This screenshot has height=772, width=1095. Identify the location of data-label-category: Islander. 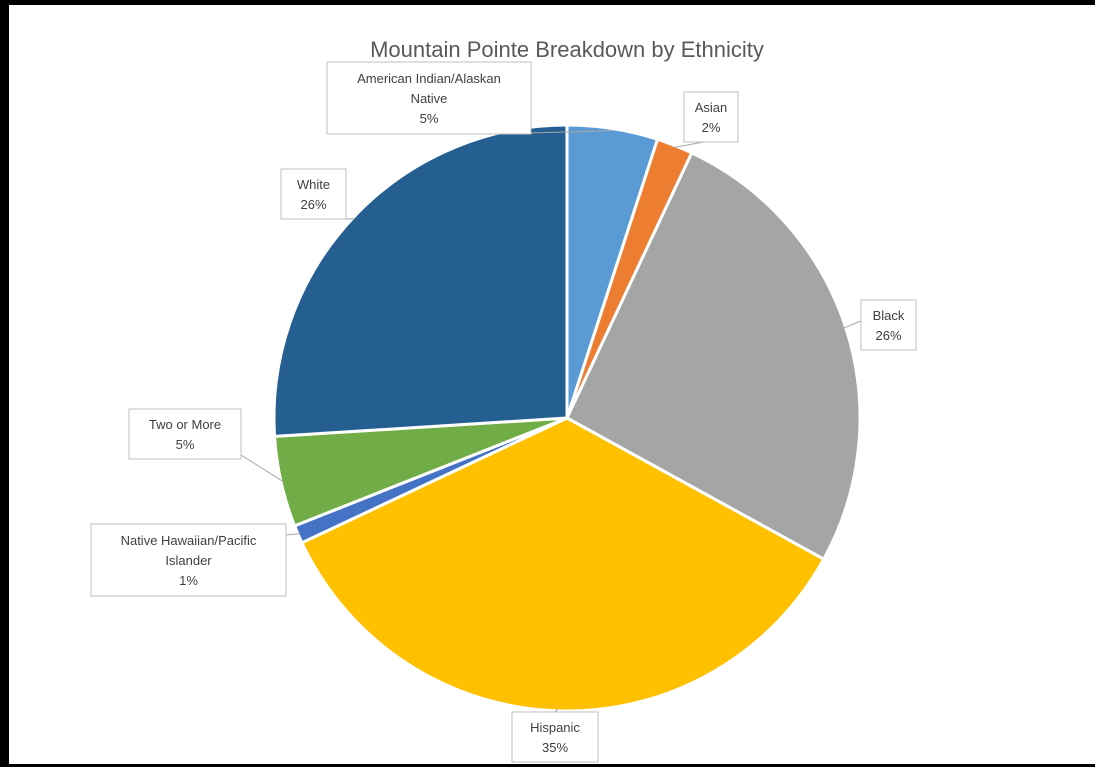
(188, 560).